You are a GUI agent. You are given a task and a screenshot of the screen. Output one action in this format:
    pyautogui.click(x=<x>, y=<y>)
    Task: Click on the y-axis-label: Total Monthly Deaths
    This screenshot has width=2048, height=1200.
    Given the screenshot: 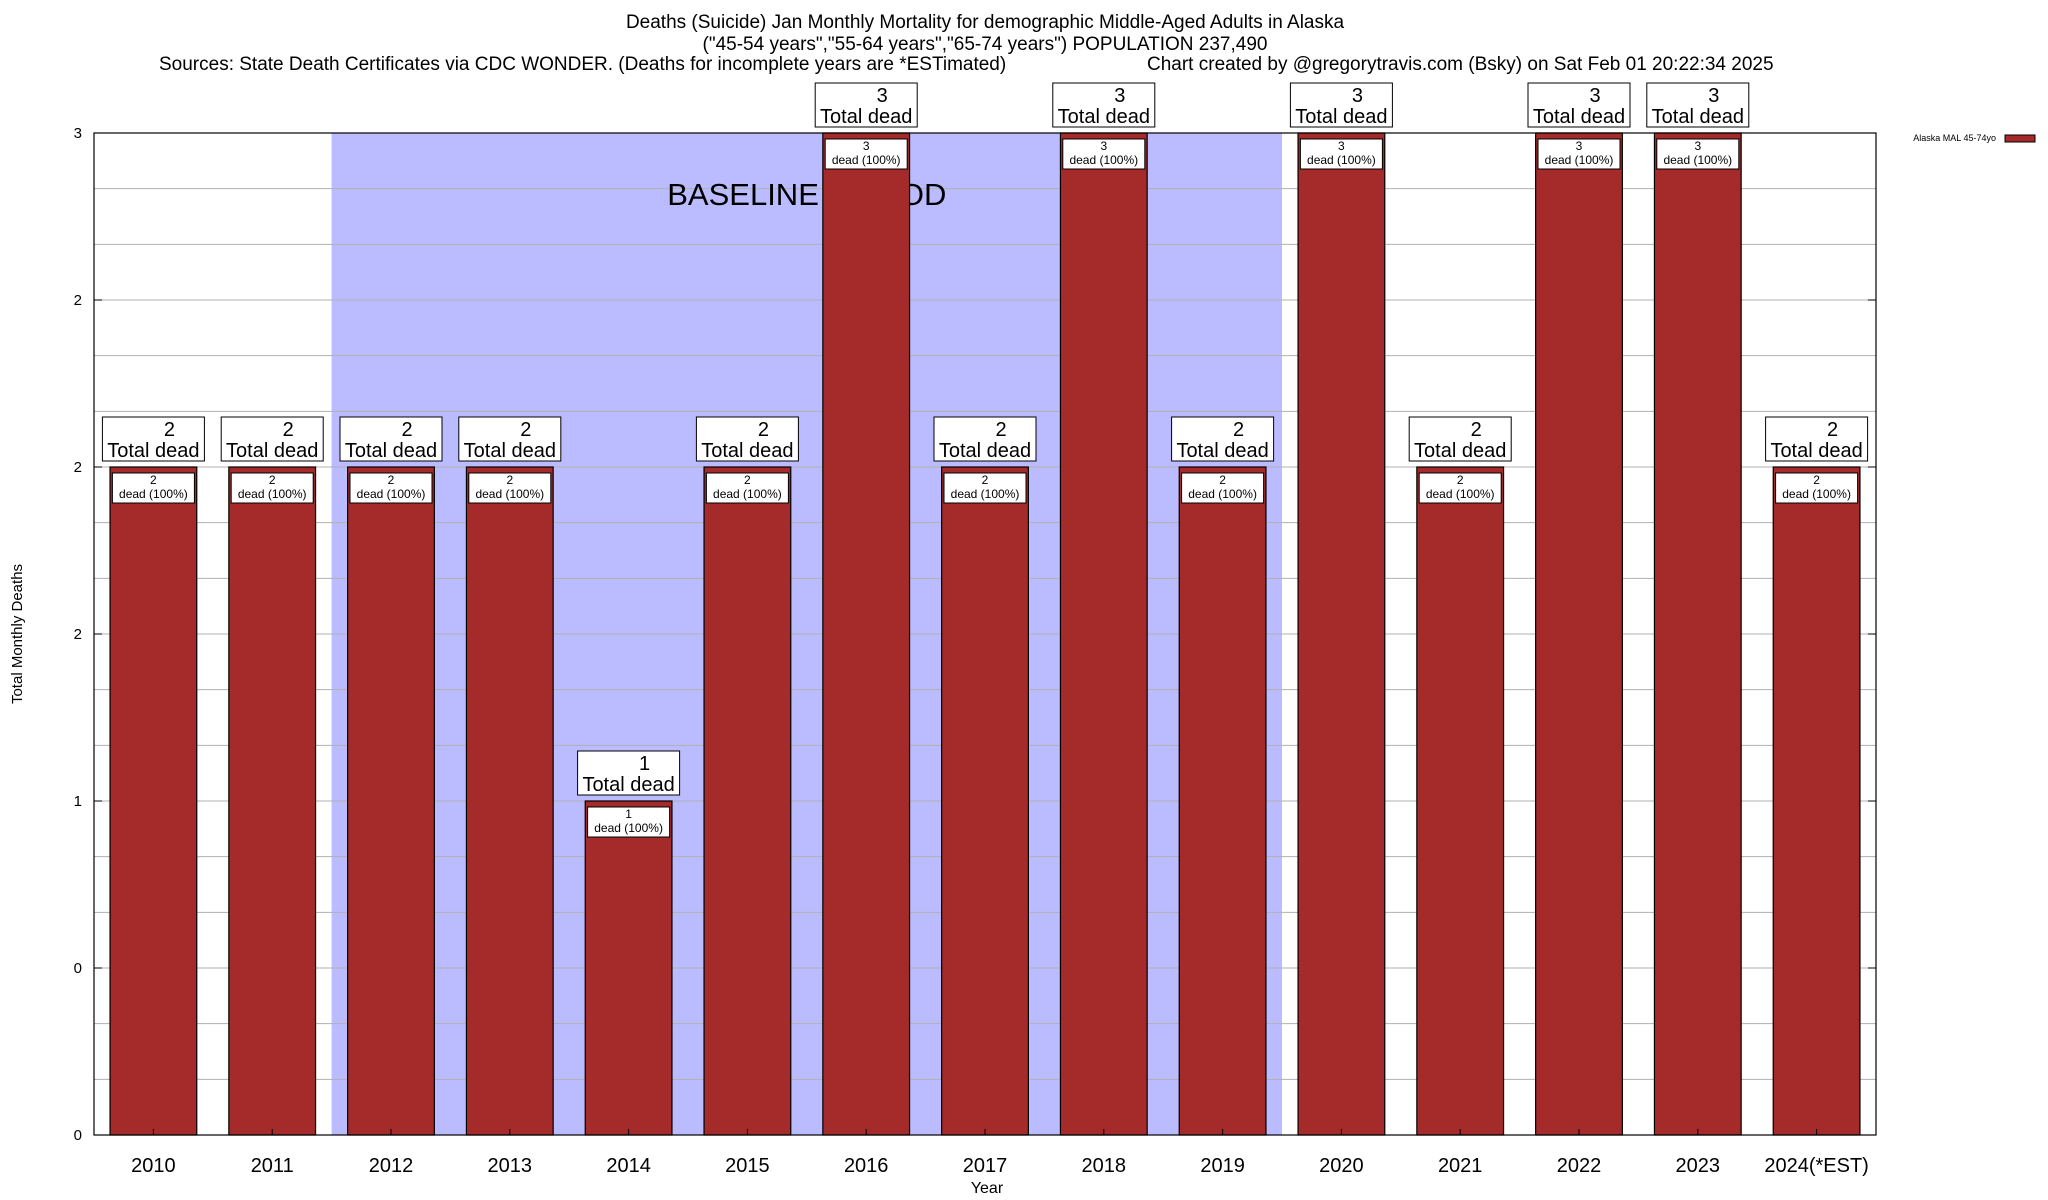 What is the action you would take?
    pyautogui.click(x=17, y=634)
    